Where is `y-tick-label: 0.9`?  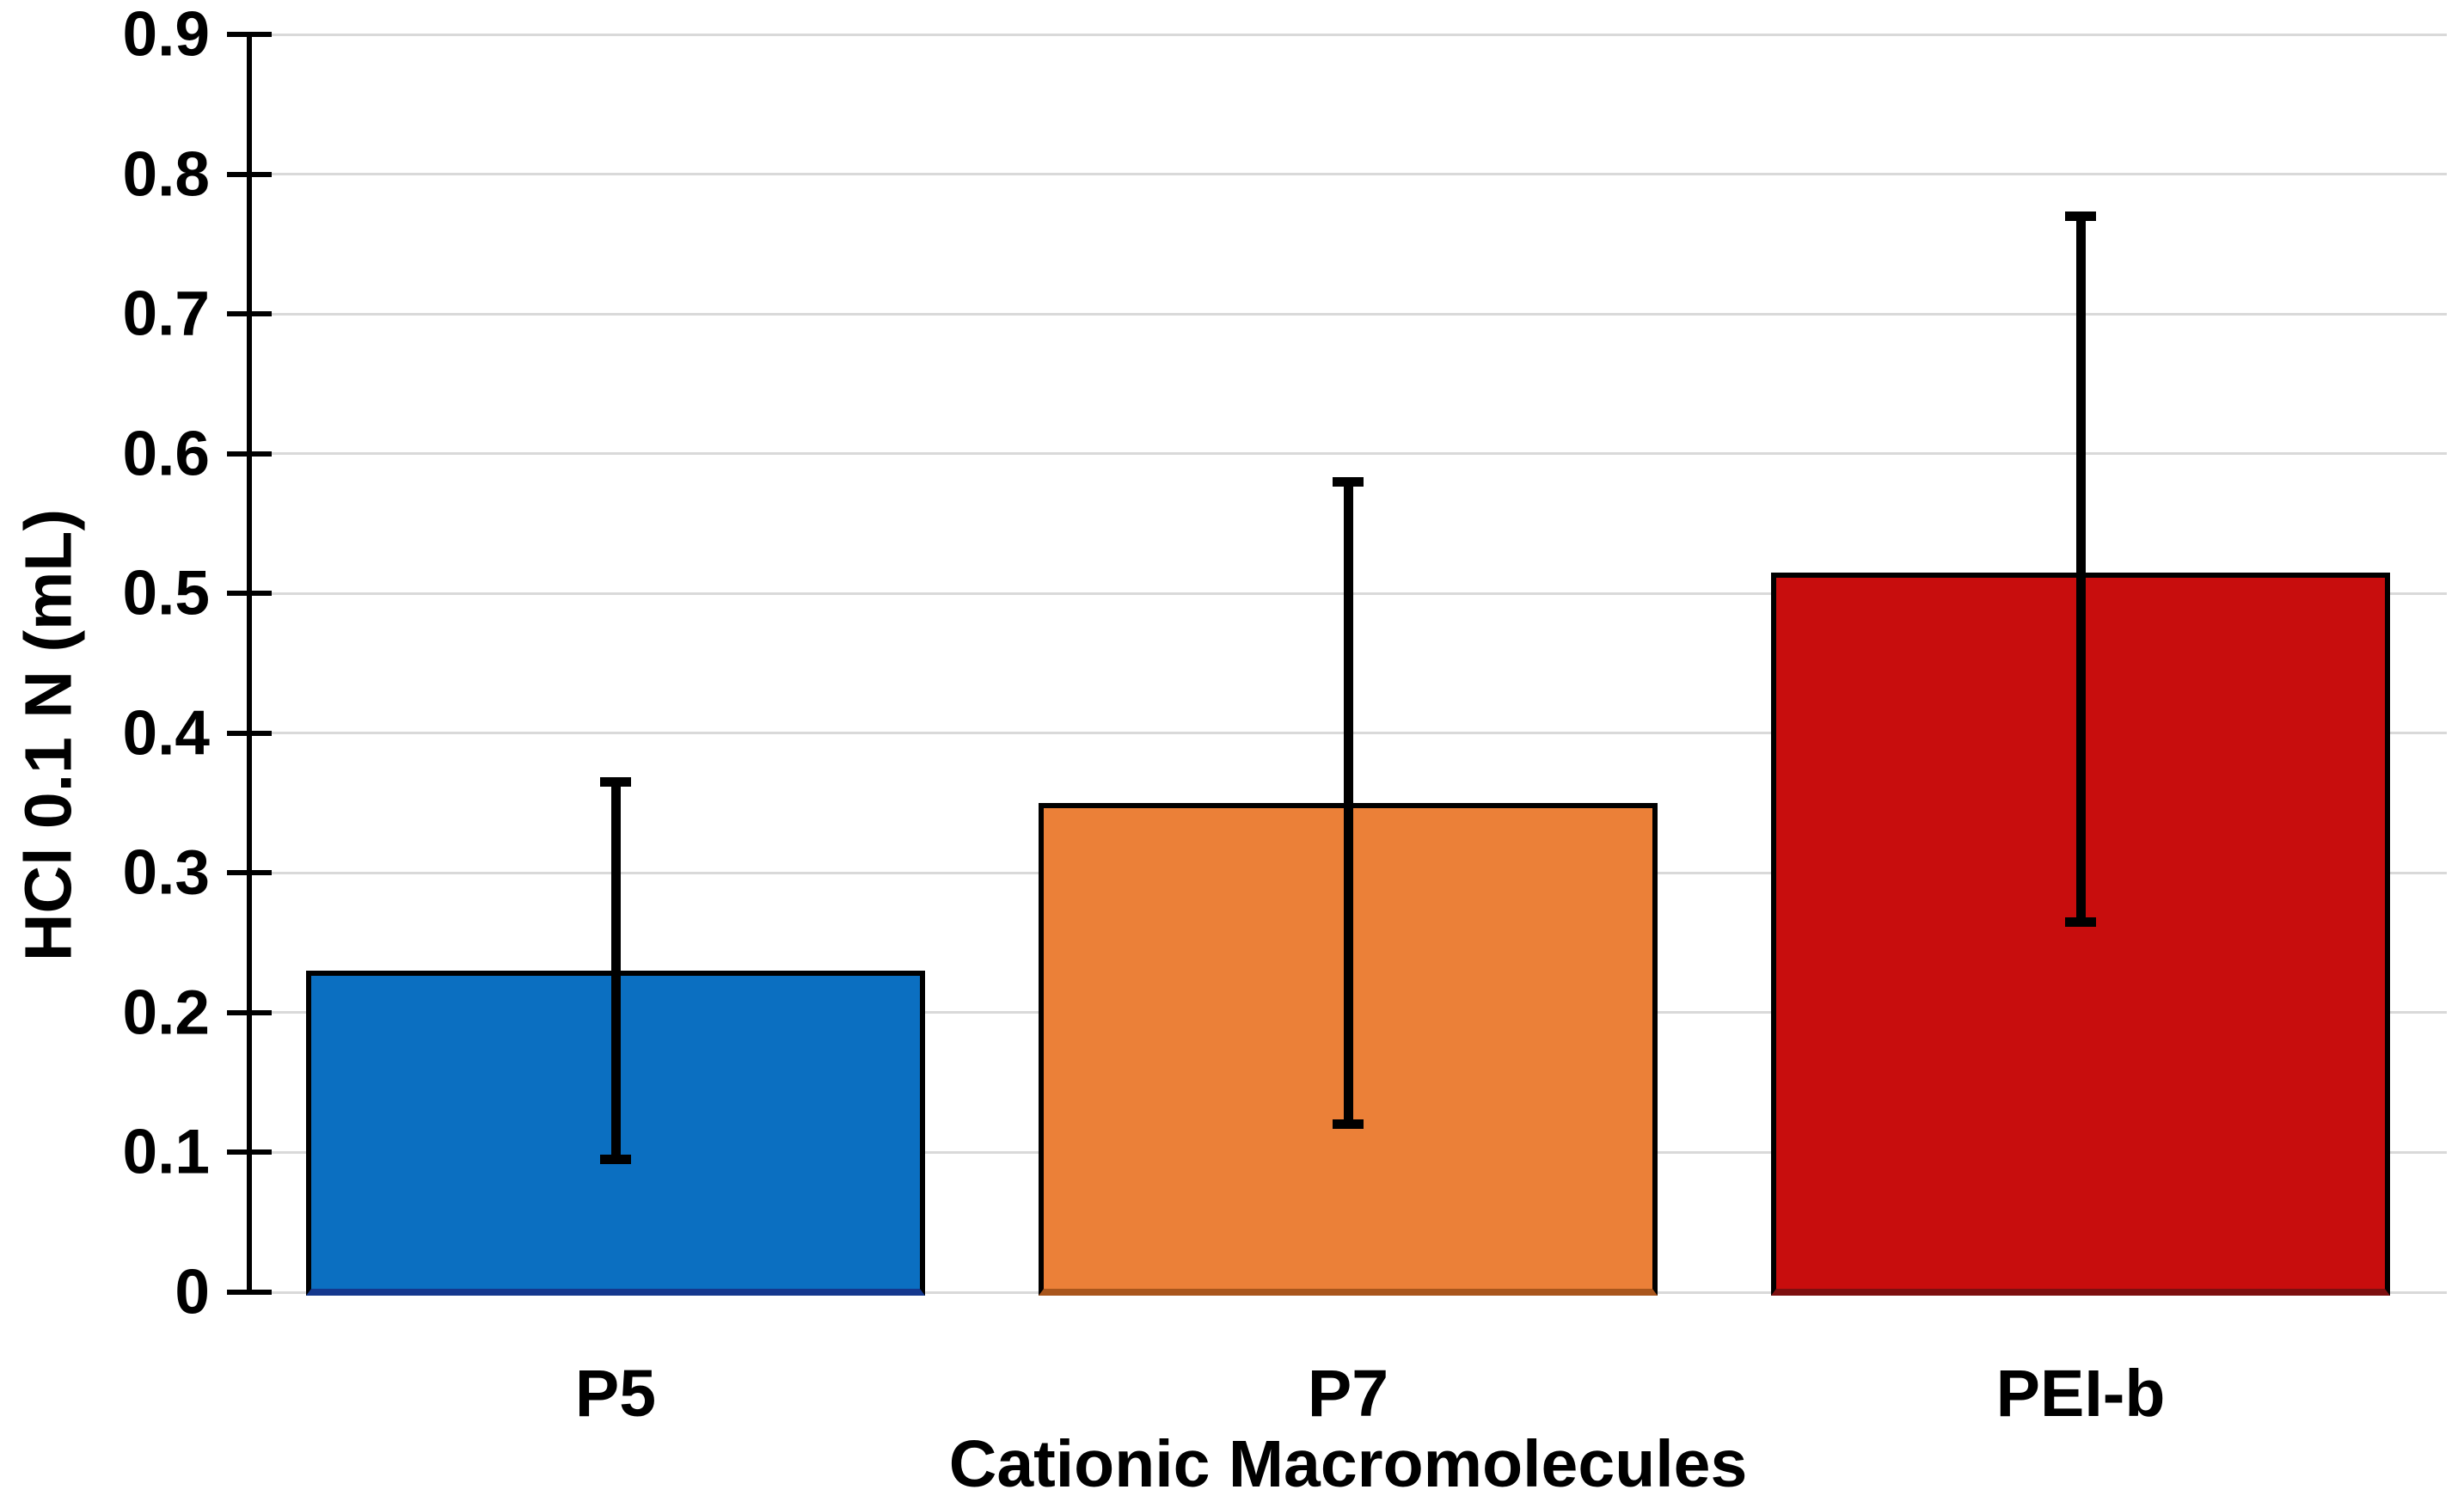 y-tick-label: 0.9 is located at coordinates (166, 35).